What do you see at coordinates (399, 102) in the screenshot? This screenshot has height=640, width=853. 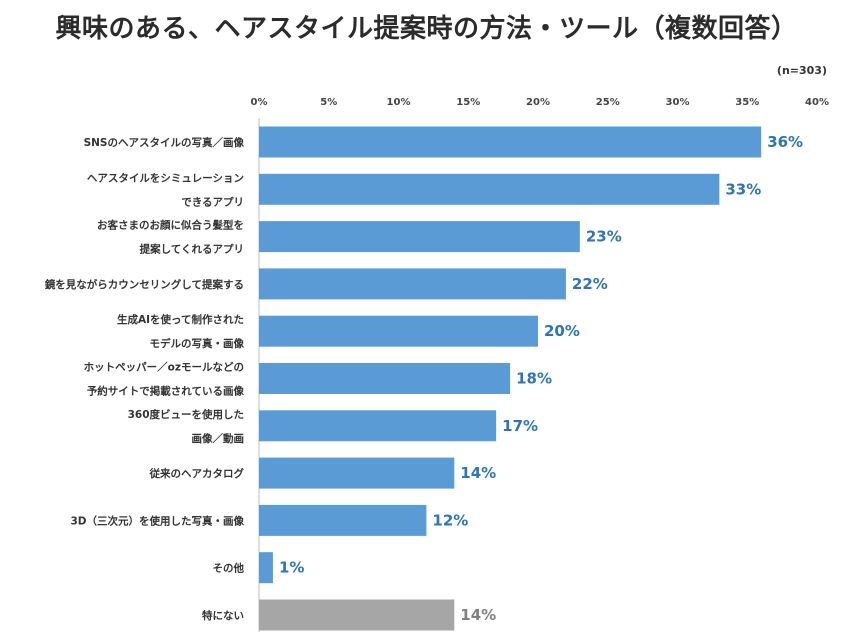 I see `x-tick-label: 10%` at bounding box center [399, 102].